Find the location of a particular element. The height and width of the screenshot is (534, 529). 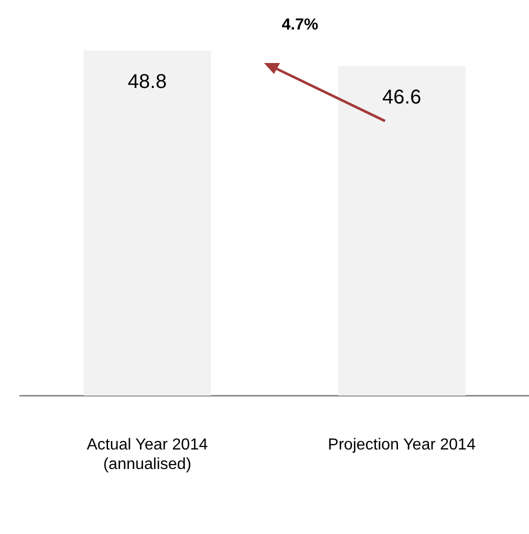

text: 4.7% is located at coordinates (300, 25).